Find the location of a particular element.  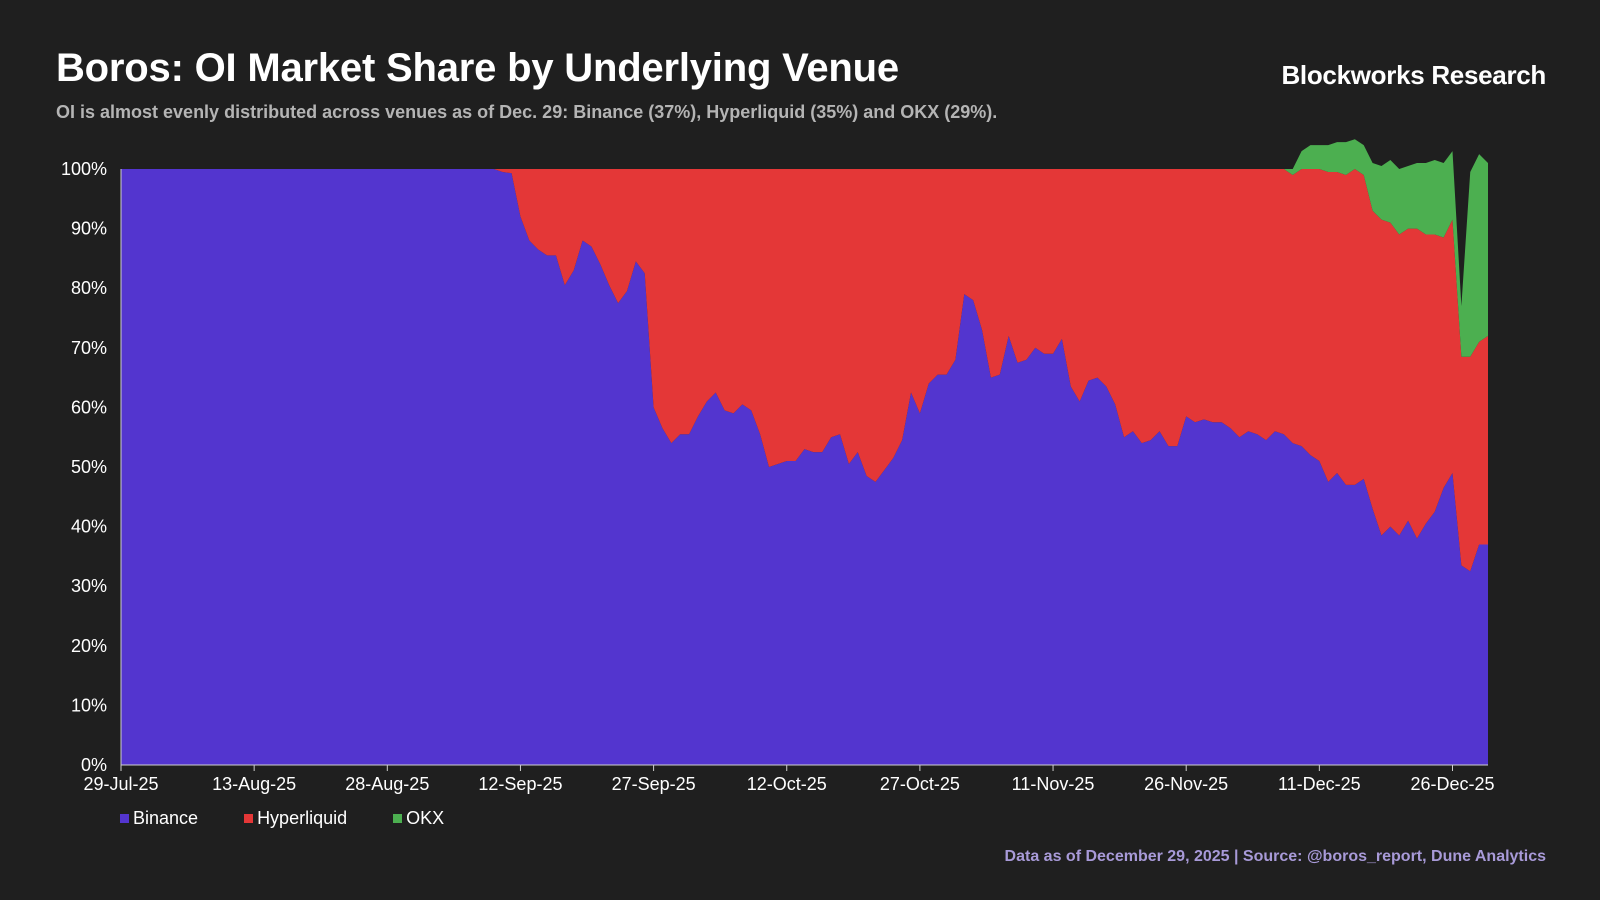

x-tick-label: 11-Dec-25 is located at coordinates (1319, 784).